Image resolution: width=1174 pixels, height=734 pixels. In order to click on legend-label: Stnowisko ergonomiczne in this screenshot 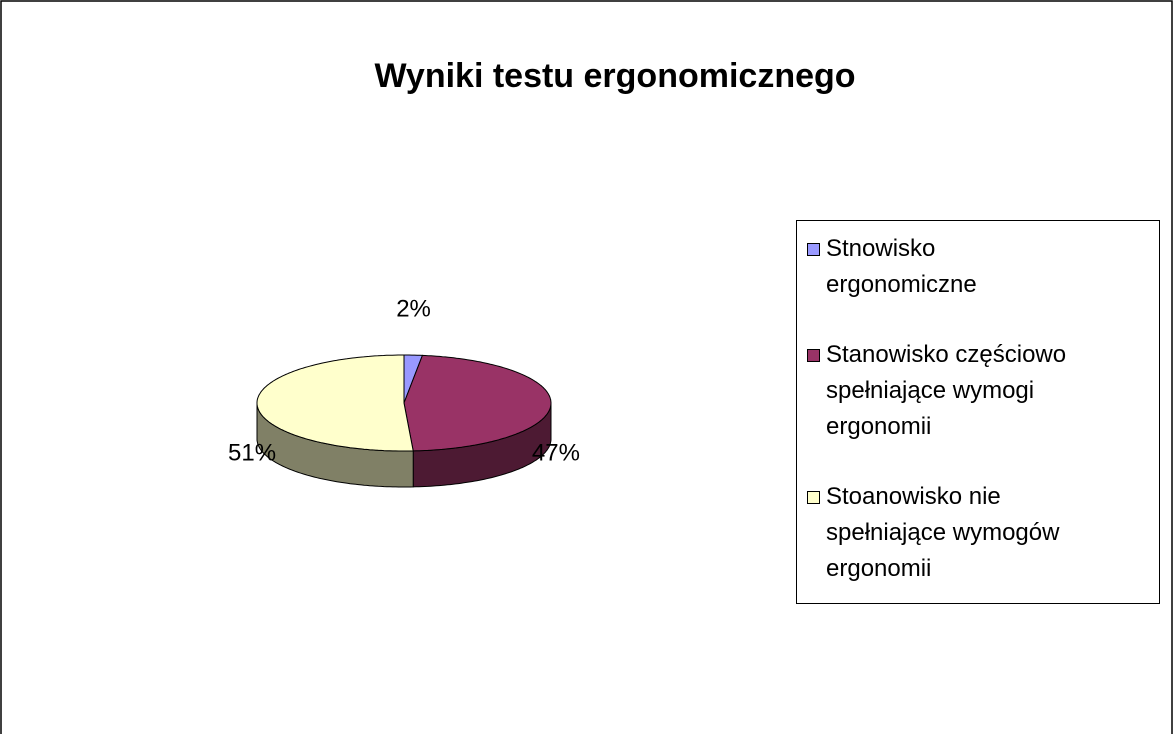, I will do `click(901, 266)`.